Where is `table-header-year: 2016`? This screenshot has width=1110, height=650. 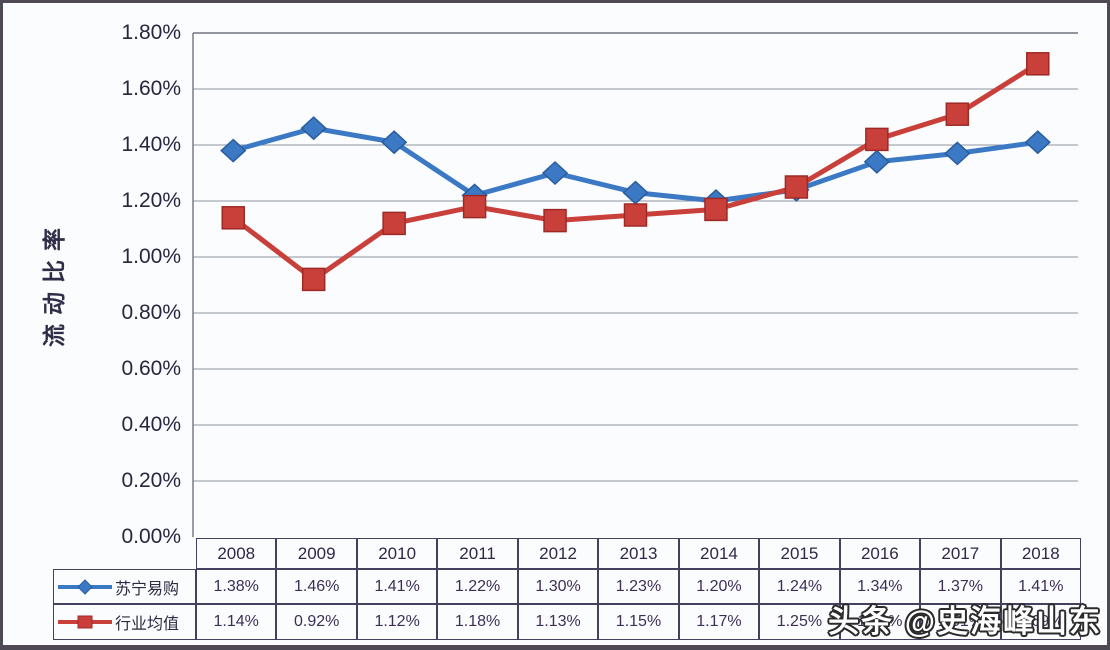 table-header-year: 2016 is located at coordinates (880, 553).